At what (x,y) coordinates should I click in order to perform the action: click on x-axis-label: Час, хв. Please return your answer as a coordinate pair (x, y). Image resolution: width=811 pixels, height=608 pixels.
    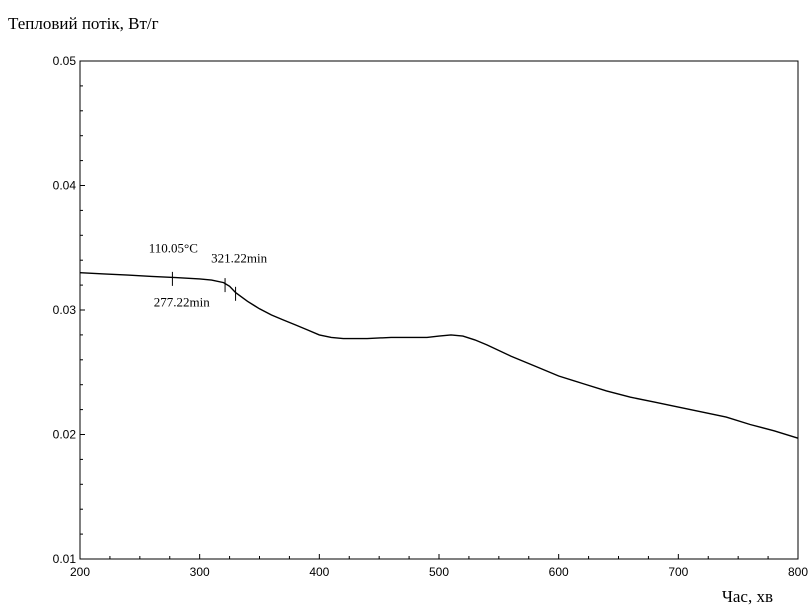
    Looking at the image, I should click on (747, 596).